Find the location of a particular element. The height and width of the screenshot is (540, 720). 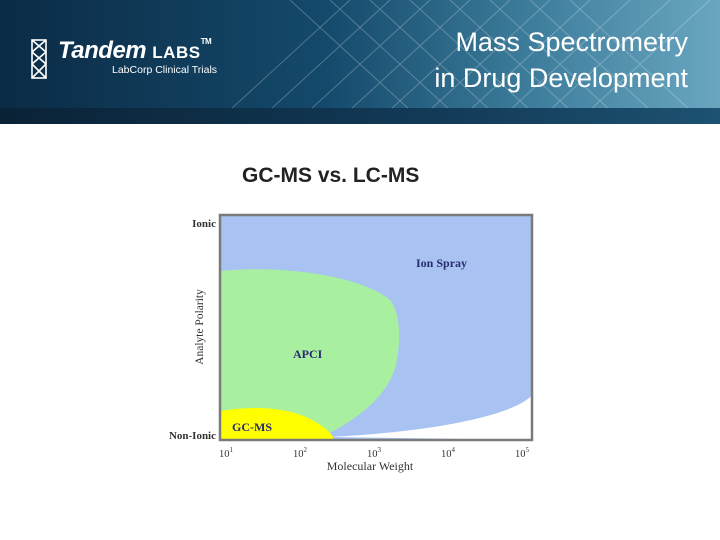

x-tick-label: 10³ is located at coordinates (374, 453).